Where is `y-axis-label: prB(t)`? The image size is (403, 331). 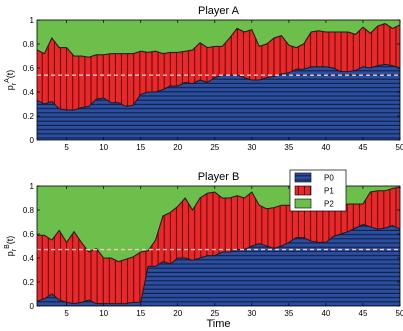
y-axis-label: prB(t) is located at coordinates (11, 246).